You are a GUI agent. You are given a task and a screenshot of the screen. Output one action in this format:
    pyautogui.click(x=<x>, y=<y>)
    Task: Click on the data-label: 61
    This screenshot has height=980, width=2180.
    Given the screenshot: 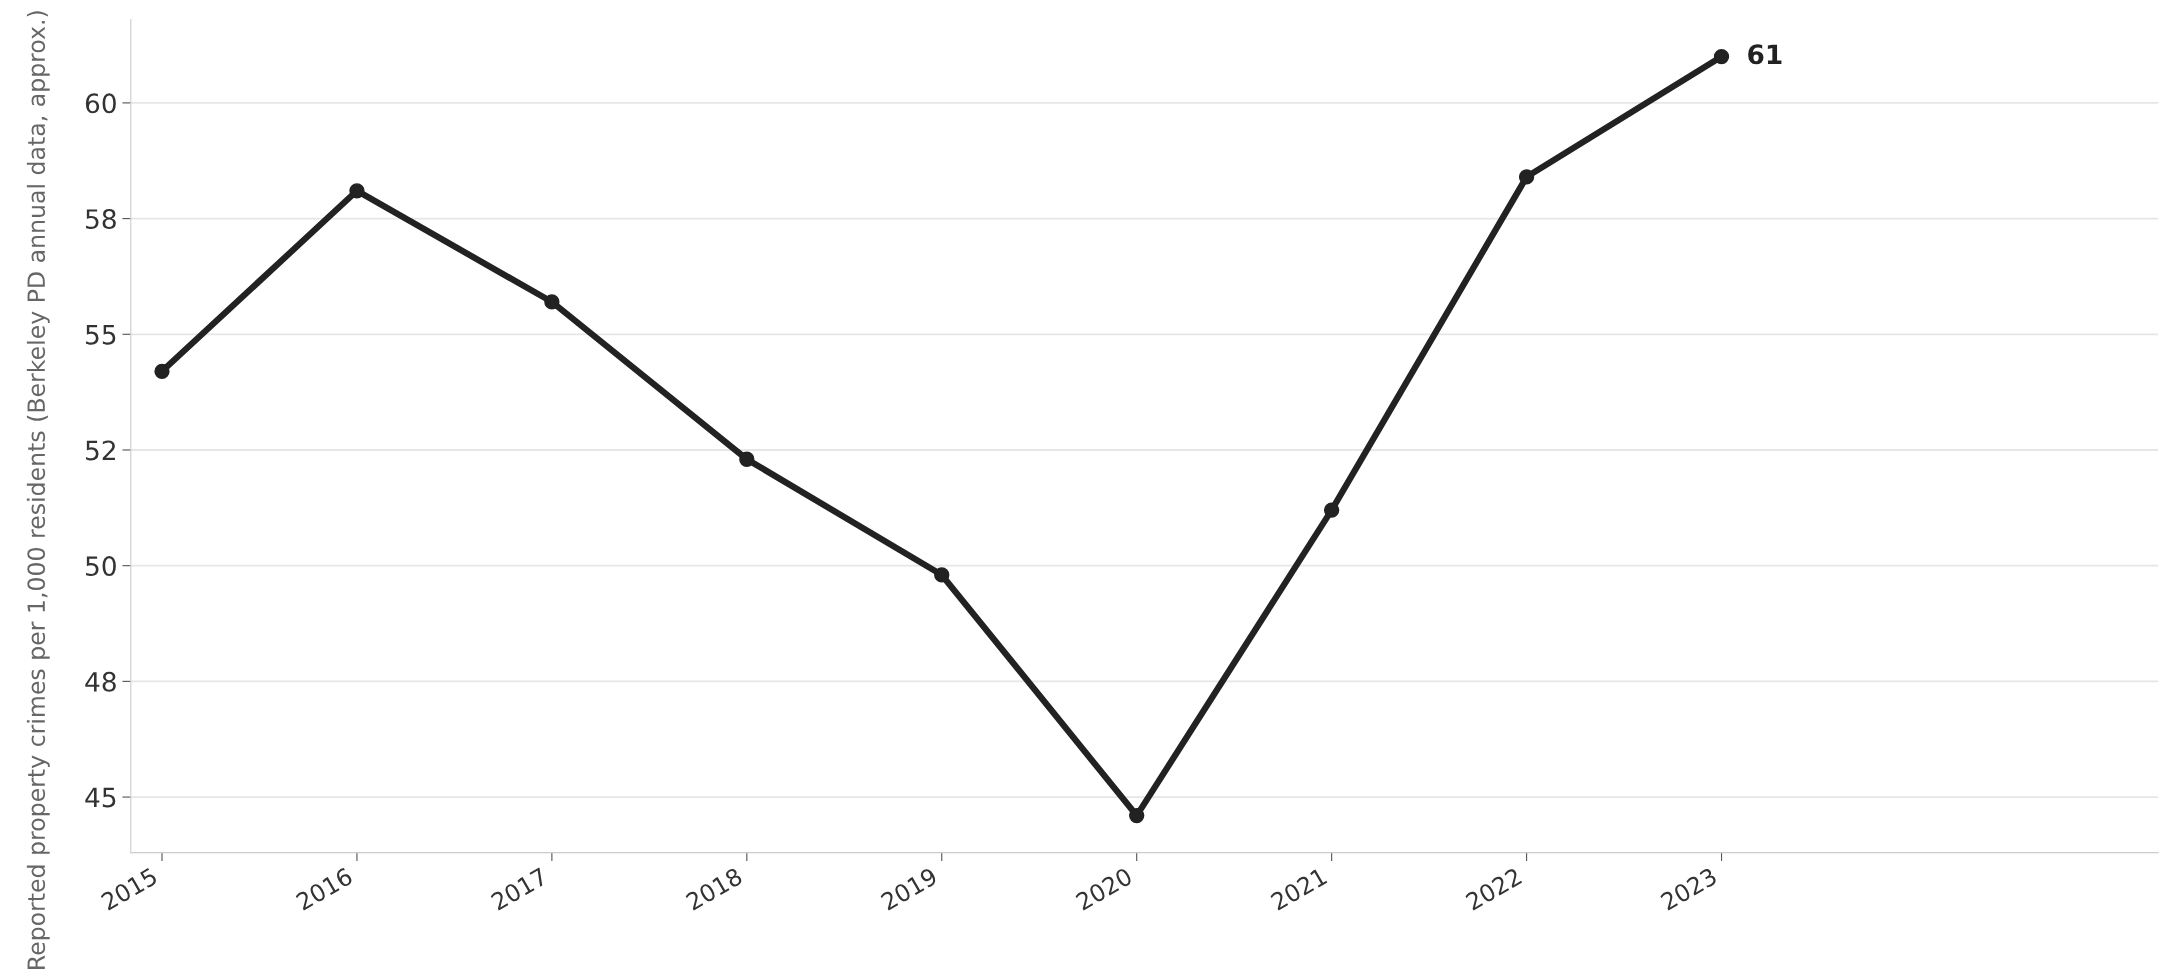 What is the action you would take?
    pyautogui.click(x=1765, y=54)
    